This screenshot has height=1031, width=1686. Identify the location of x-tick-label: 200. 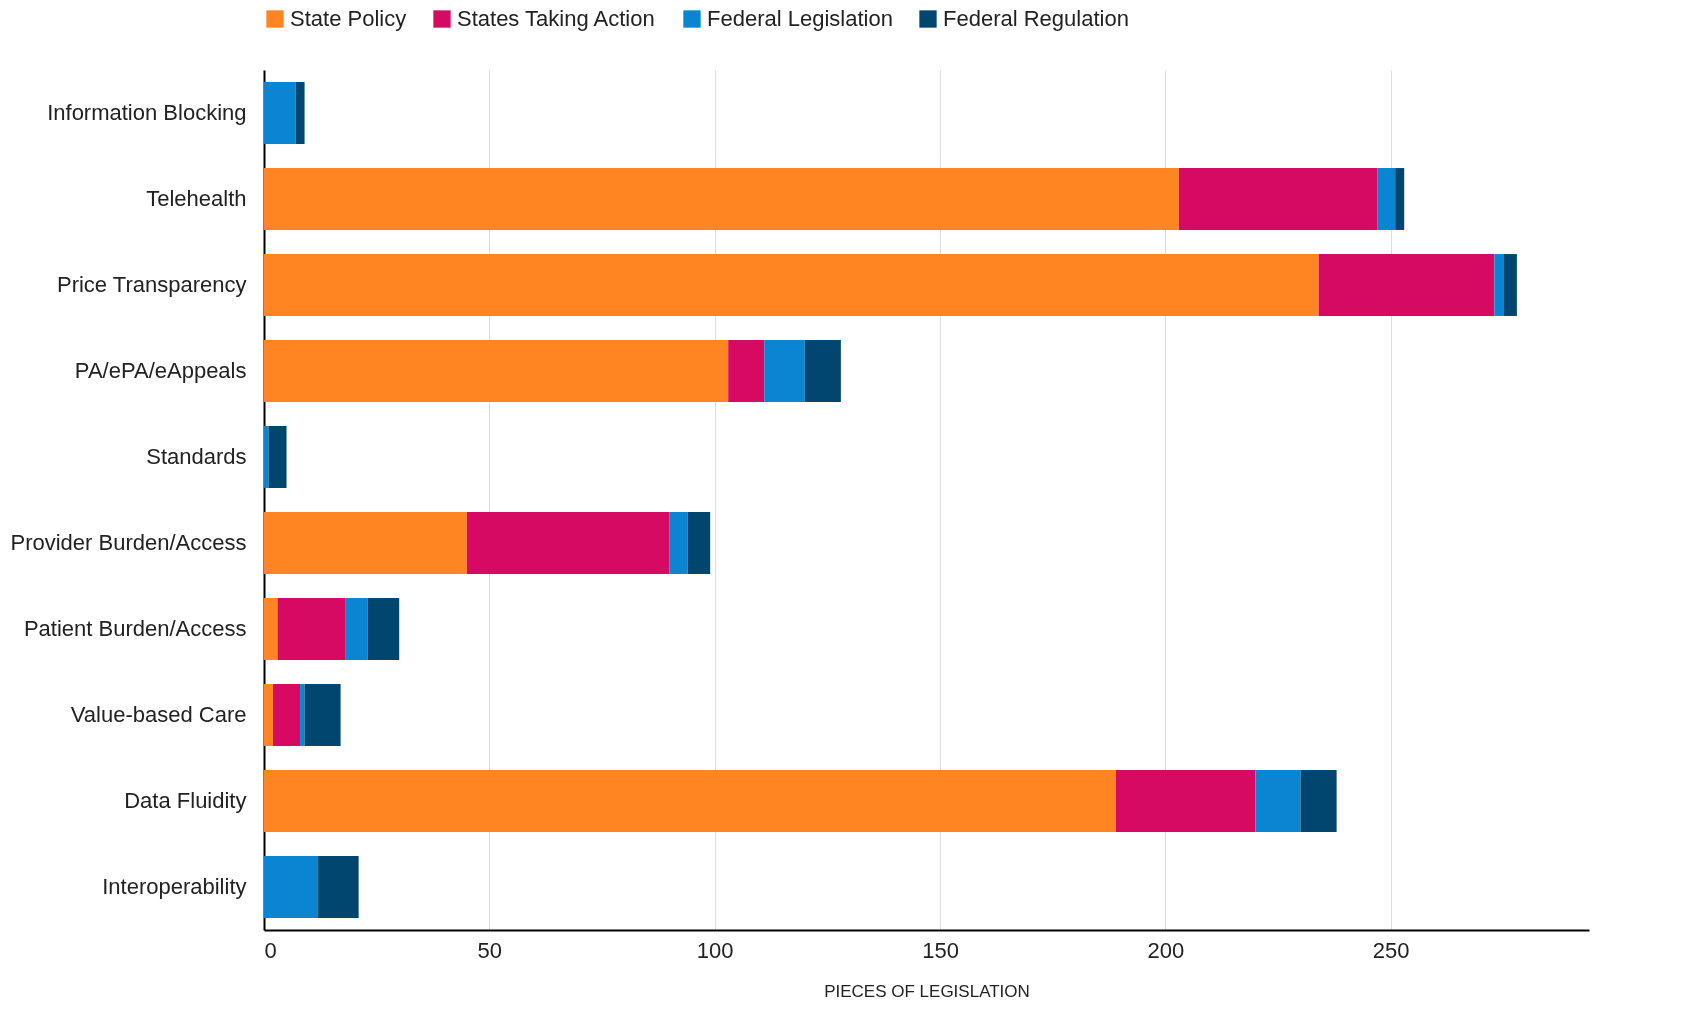
(1166, 950).